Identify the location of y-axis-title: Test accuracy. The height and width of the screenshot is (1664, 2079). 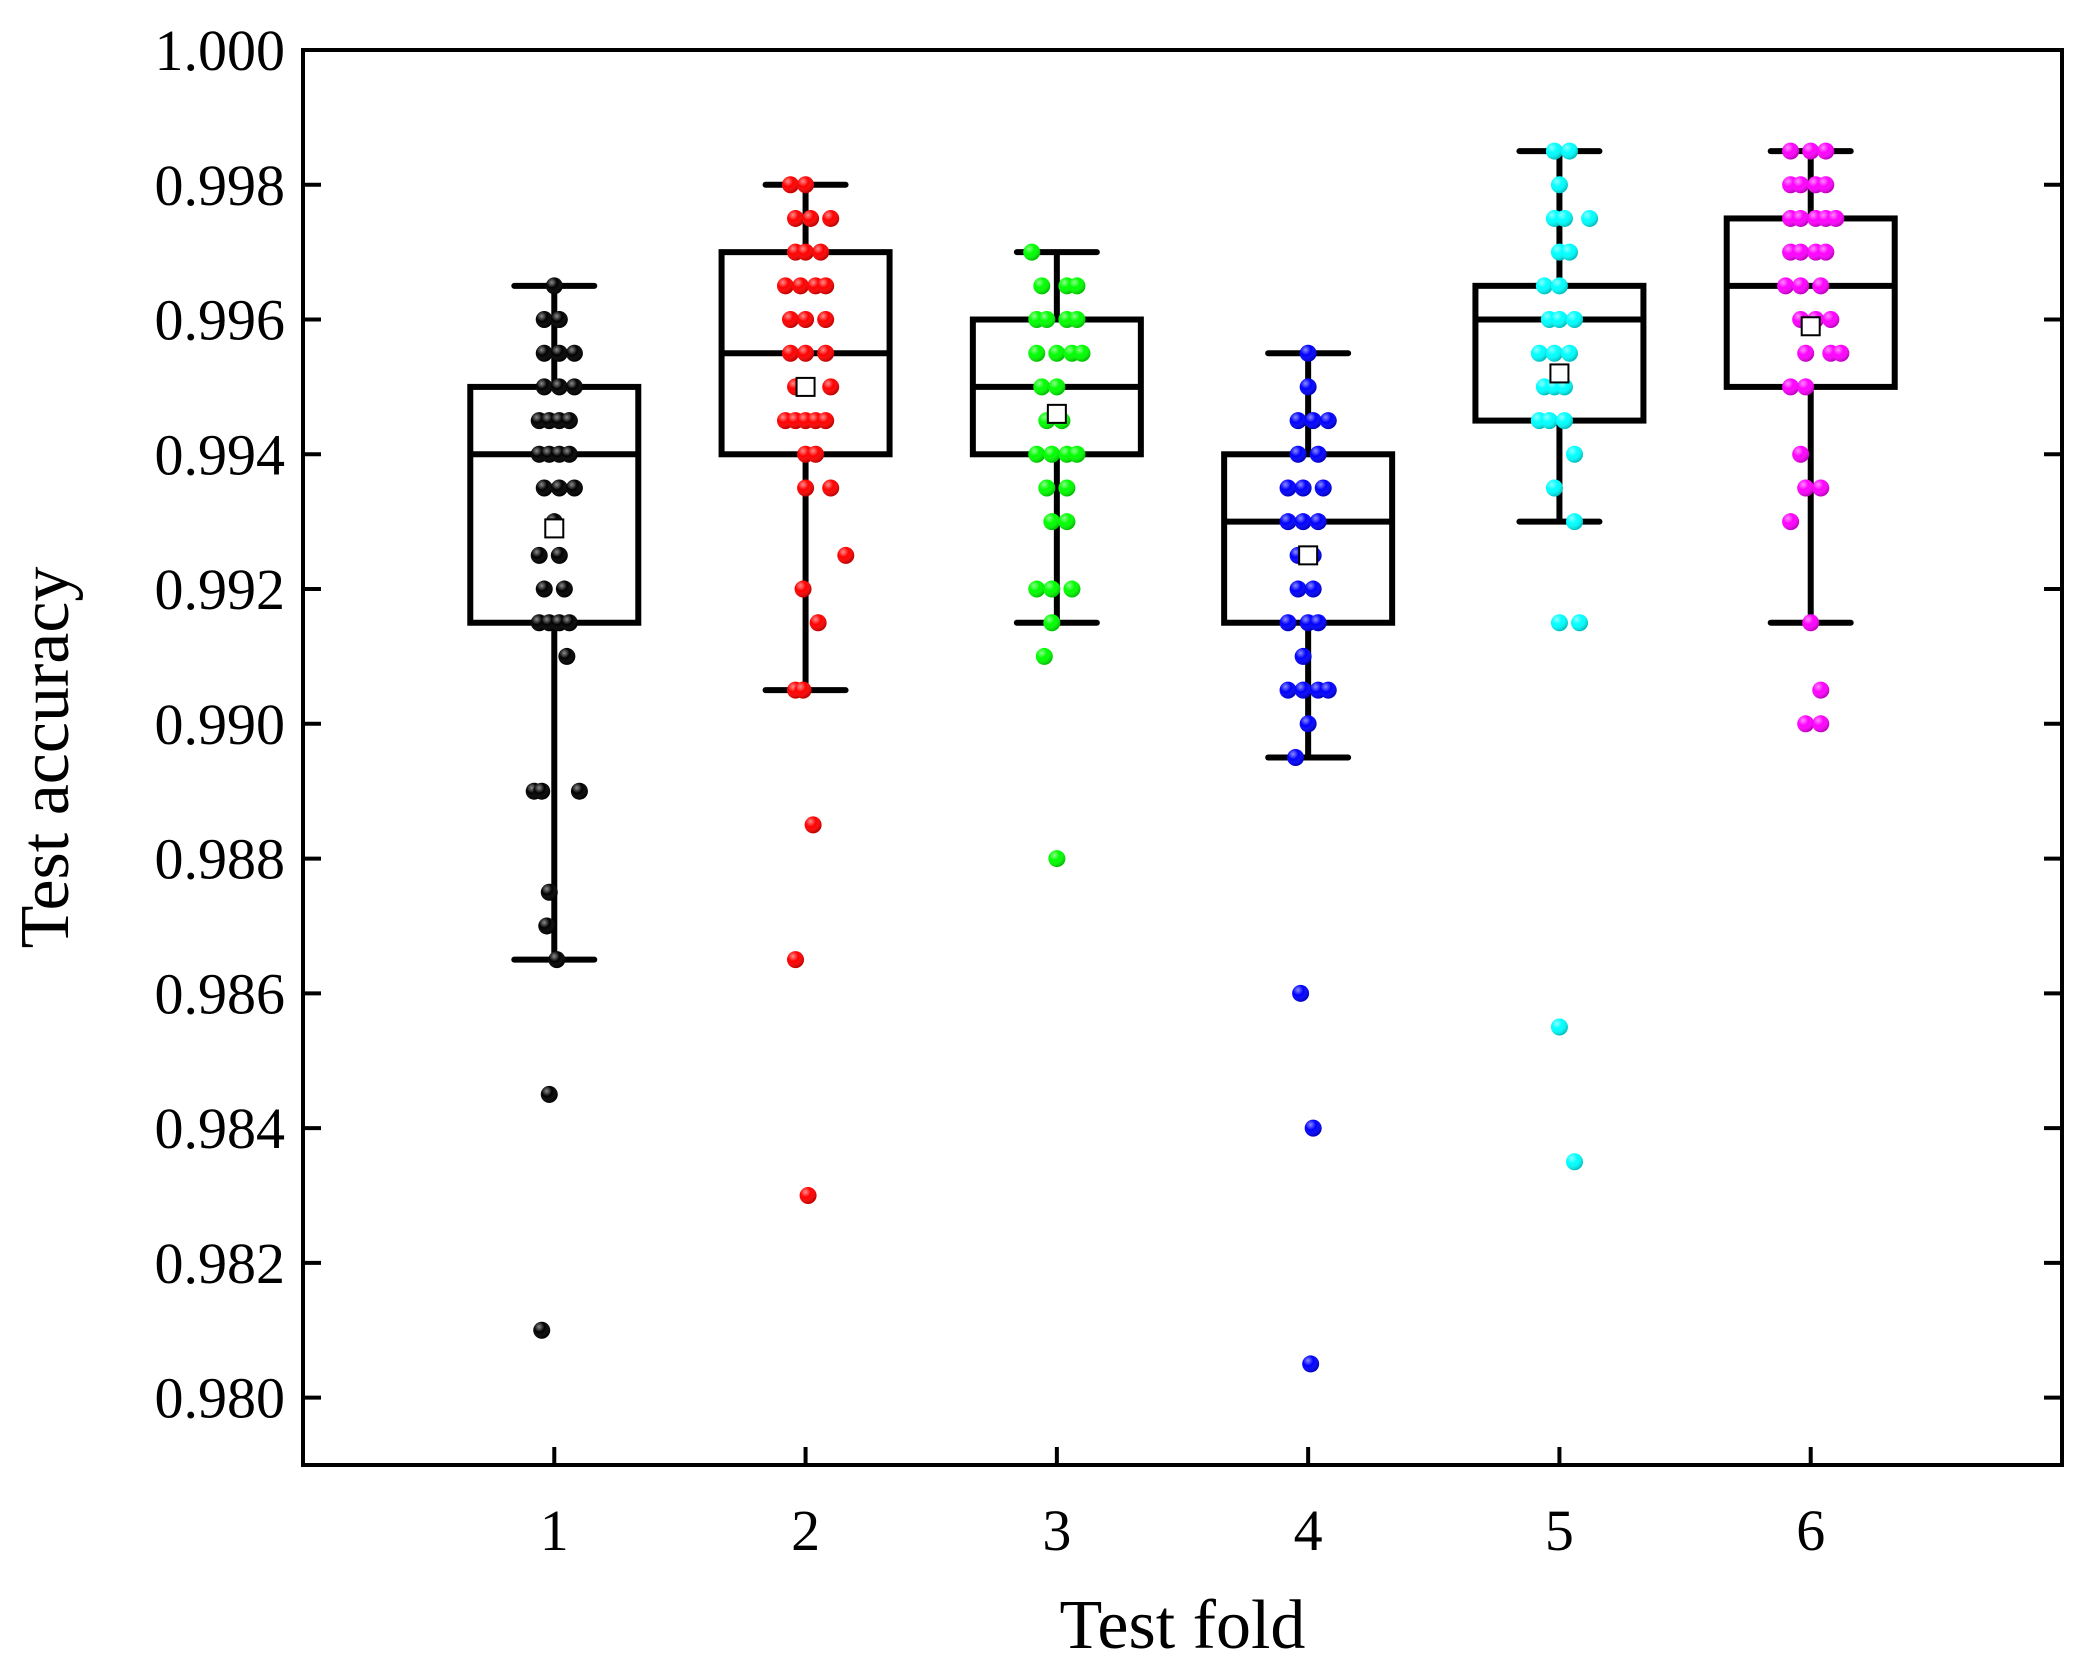
(45, 758).